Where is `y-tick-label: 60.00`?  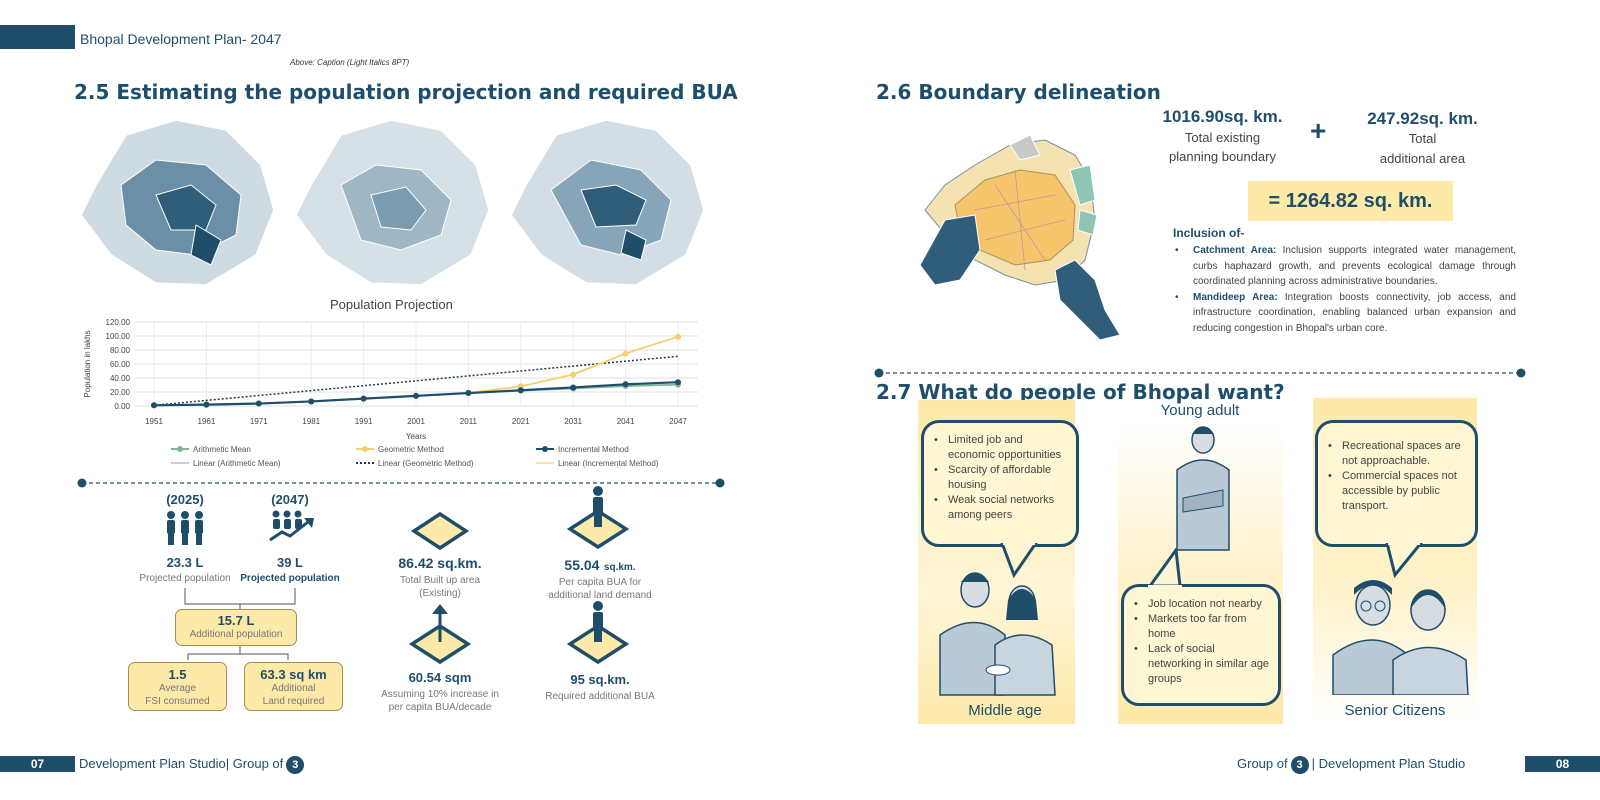 y-tick-label: 60.00 is located at coordinates (120, 364).